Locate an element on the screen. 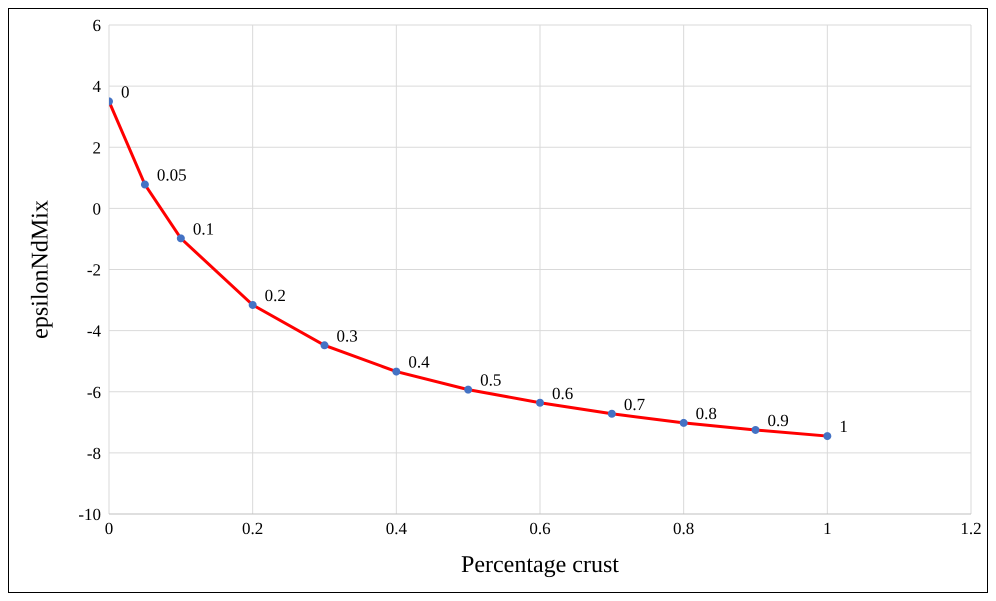  x-tick-label: 1.2 is located at coordinates (971, 528).